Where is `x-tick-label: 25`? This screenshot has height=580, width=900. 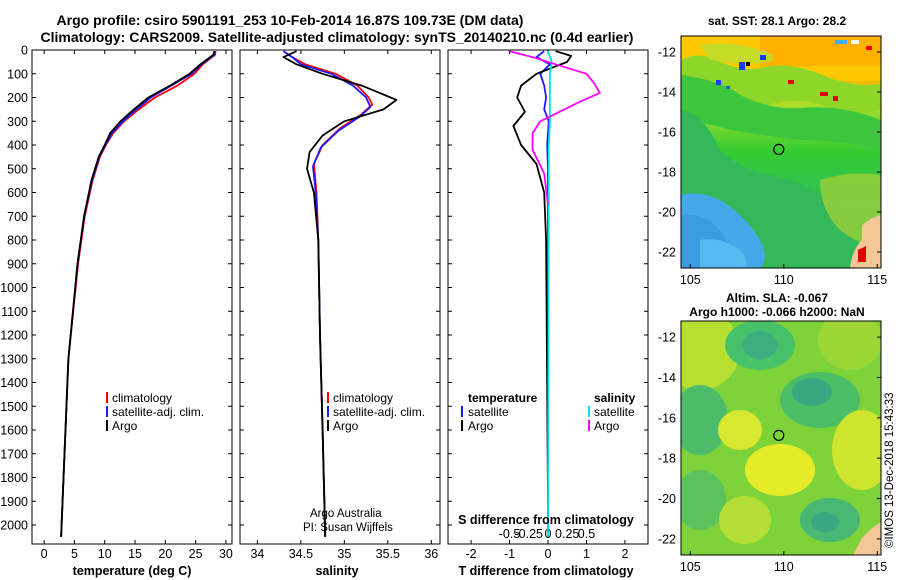
x-tick-label: 25 is located at coordinates (196, 554).